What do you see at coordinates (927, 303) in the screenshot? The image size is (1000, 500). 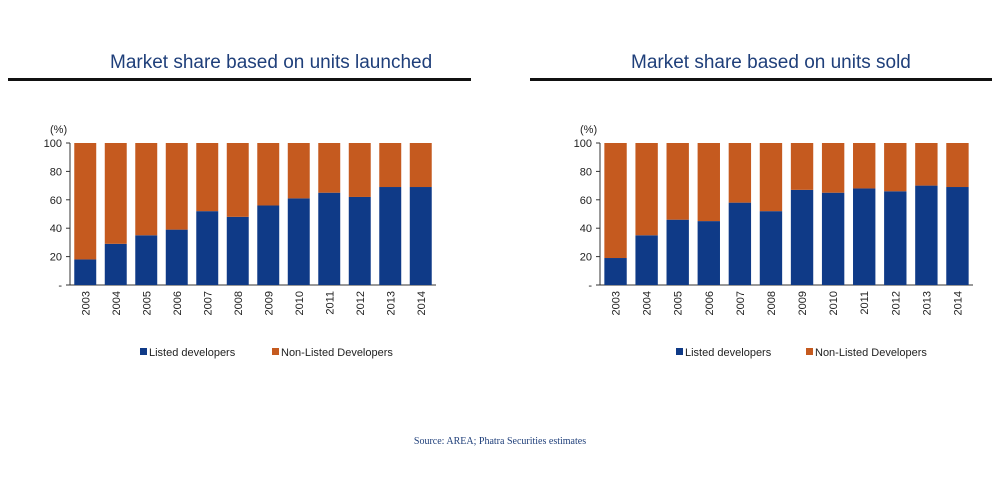 I see `chart-2-x-tick-label: 2013` at bounding box center [927, 303].